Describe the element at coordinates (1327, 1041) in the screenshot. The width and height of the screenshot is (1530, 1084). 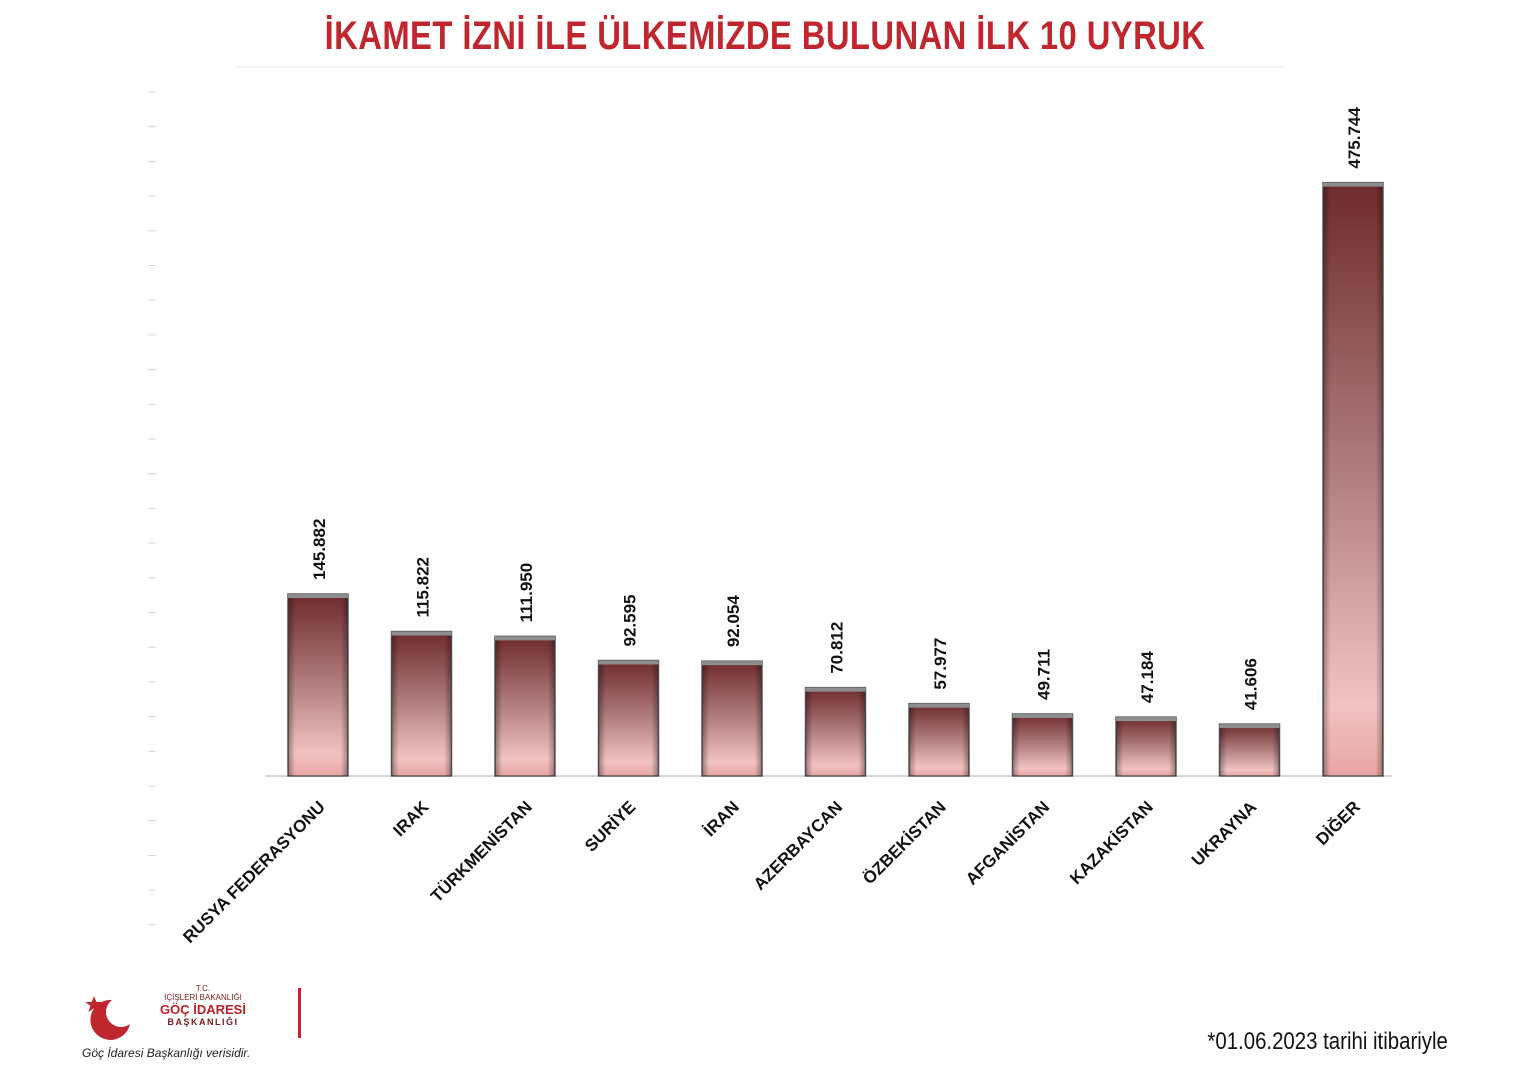
I see `date-footnote: *01.06.2023 tarihi itibariyle` at that location.